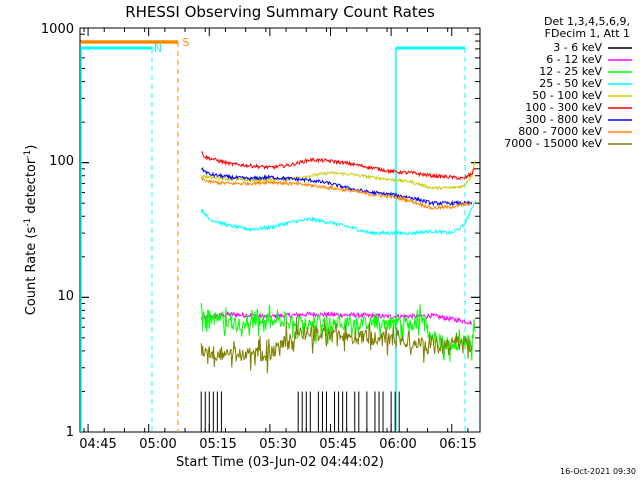 The width and height of the screenshot is (640, 480). What do you see at coordinates (97, 444) in the screenshot?
I see `x-tick-label-0445: 04:45` at bounding box center [97, 444].